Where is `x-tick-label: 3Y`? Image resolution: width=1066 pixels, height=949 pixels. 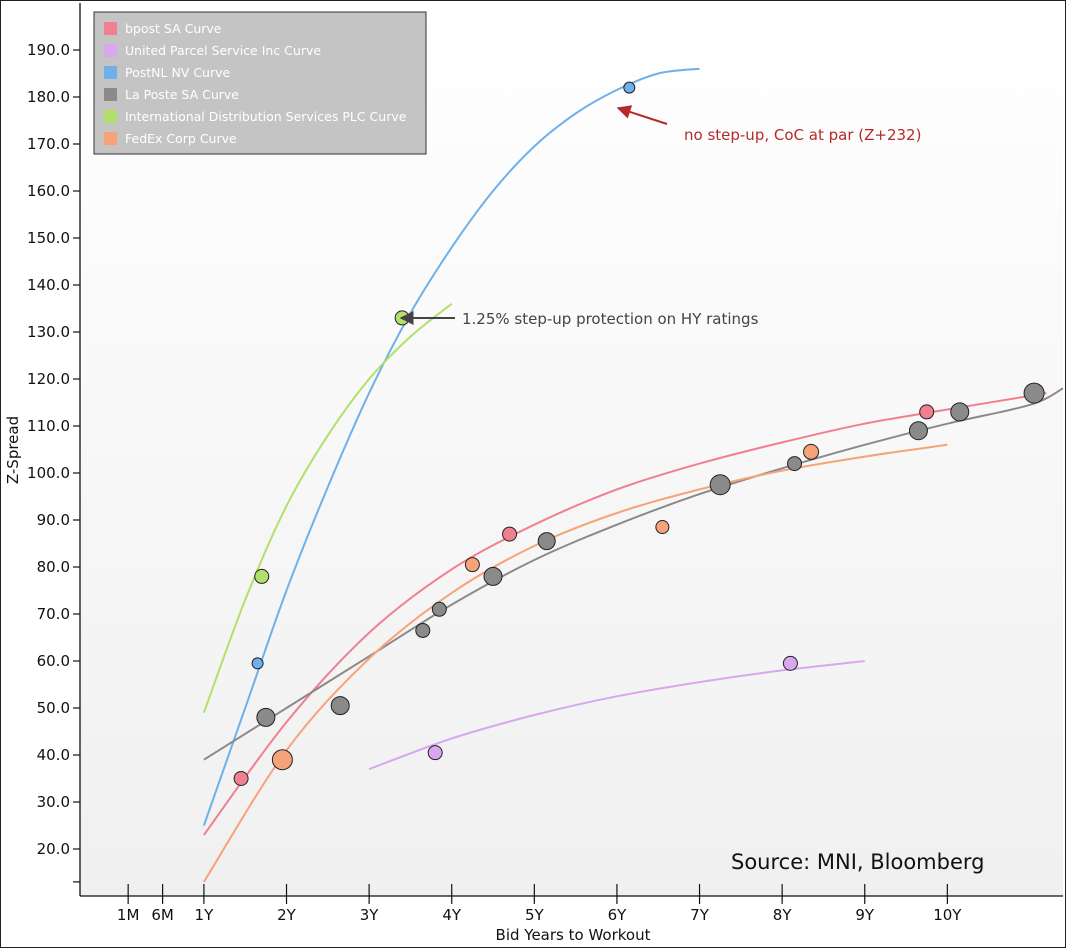
x-tick-label: 3Y is located at coordinates (370, 915).